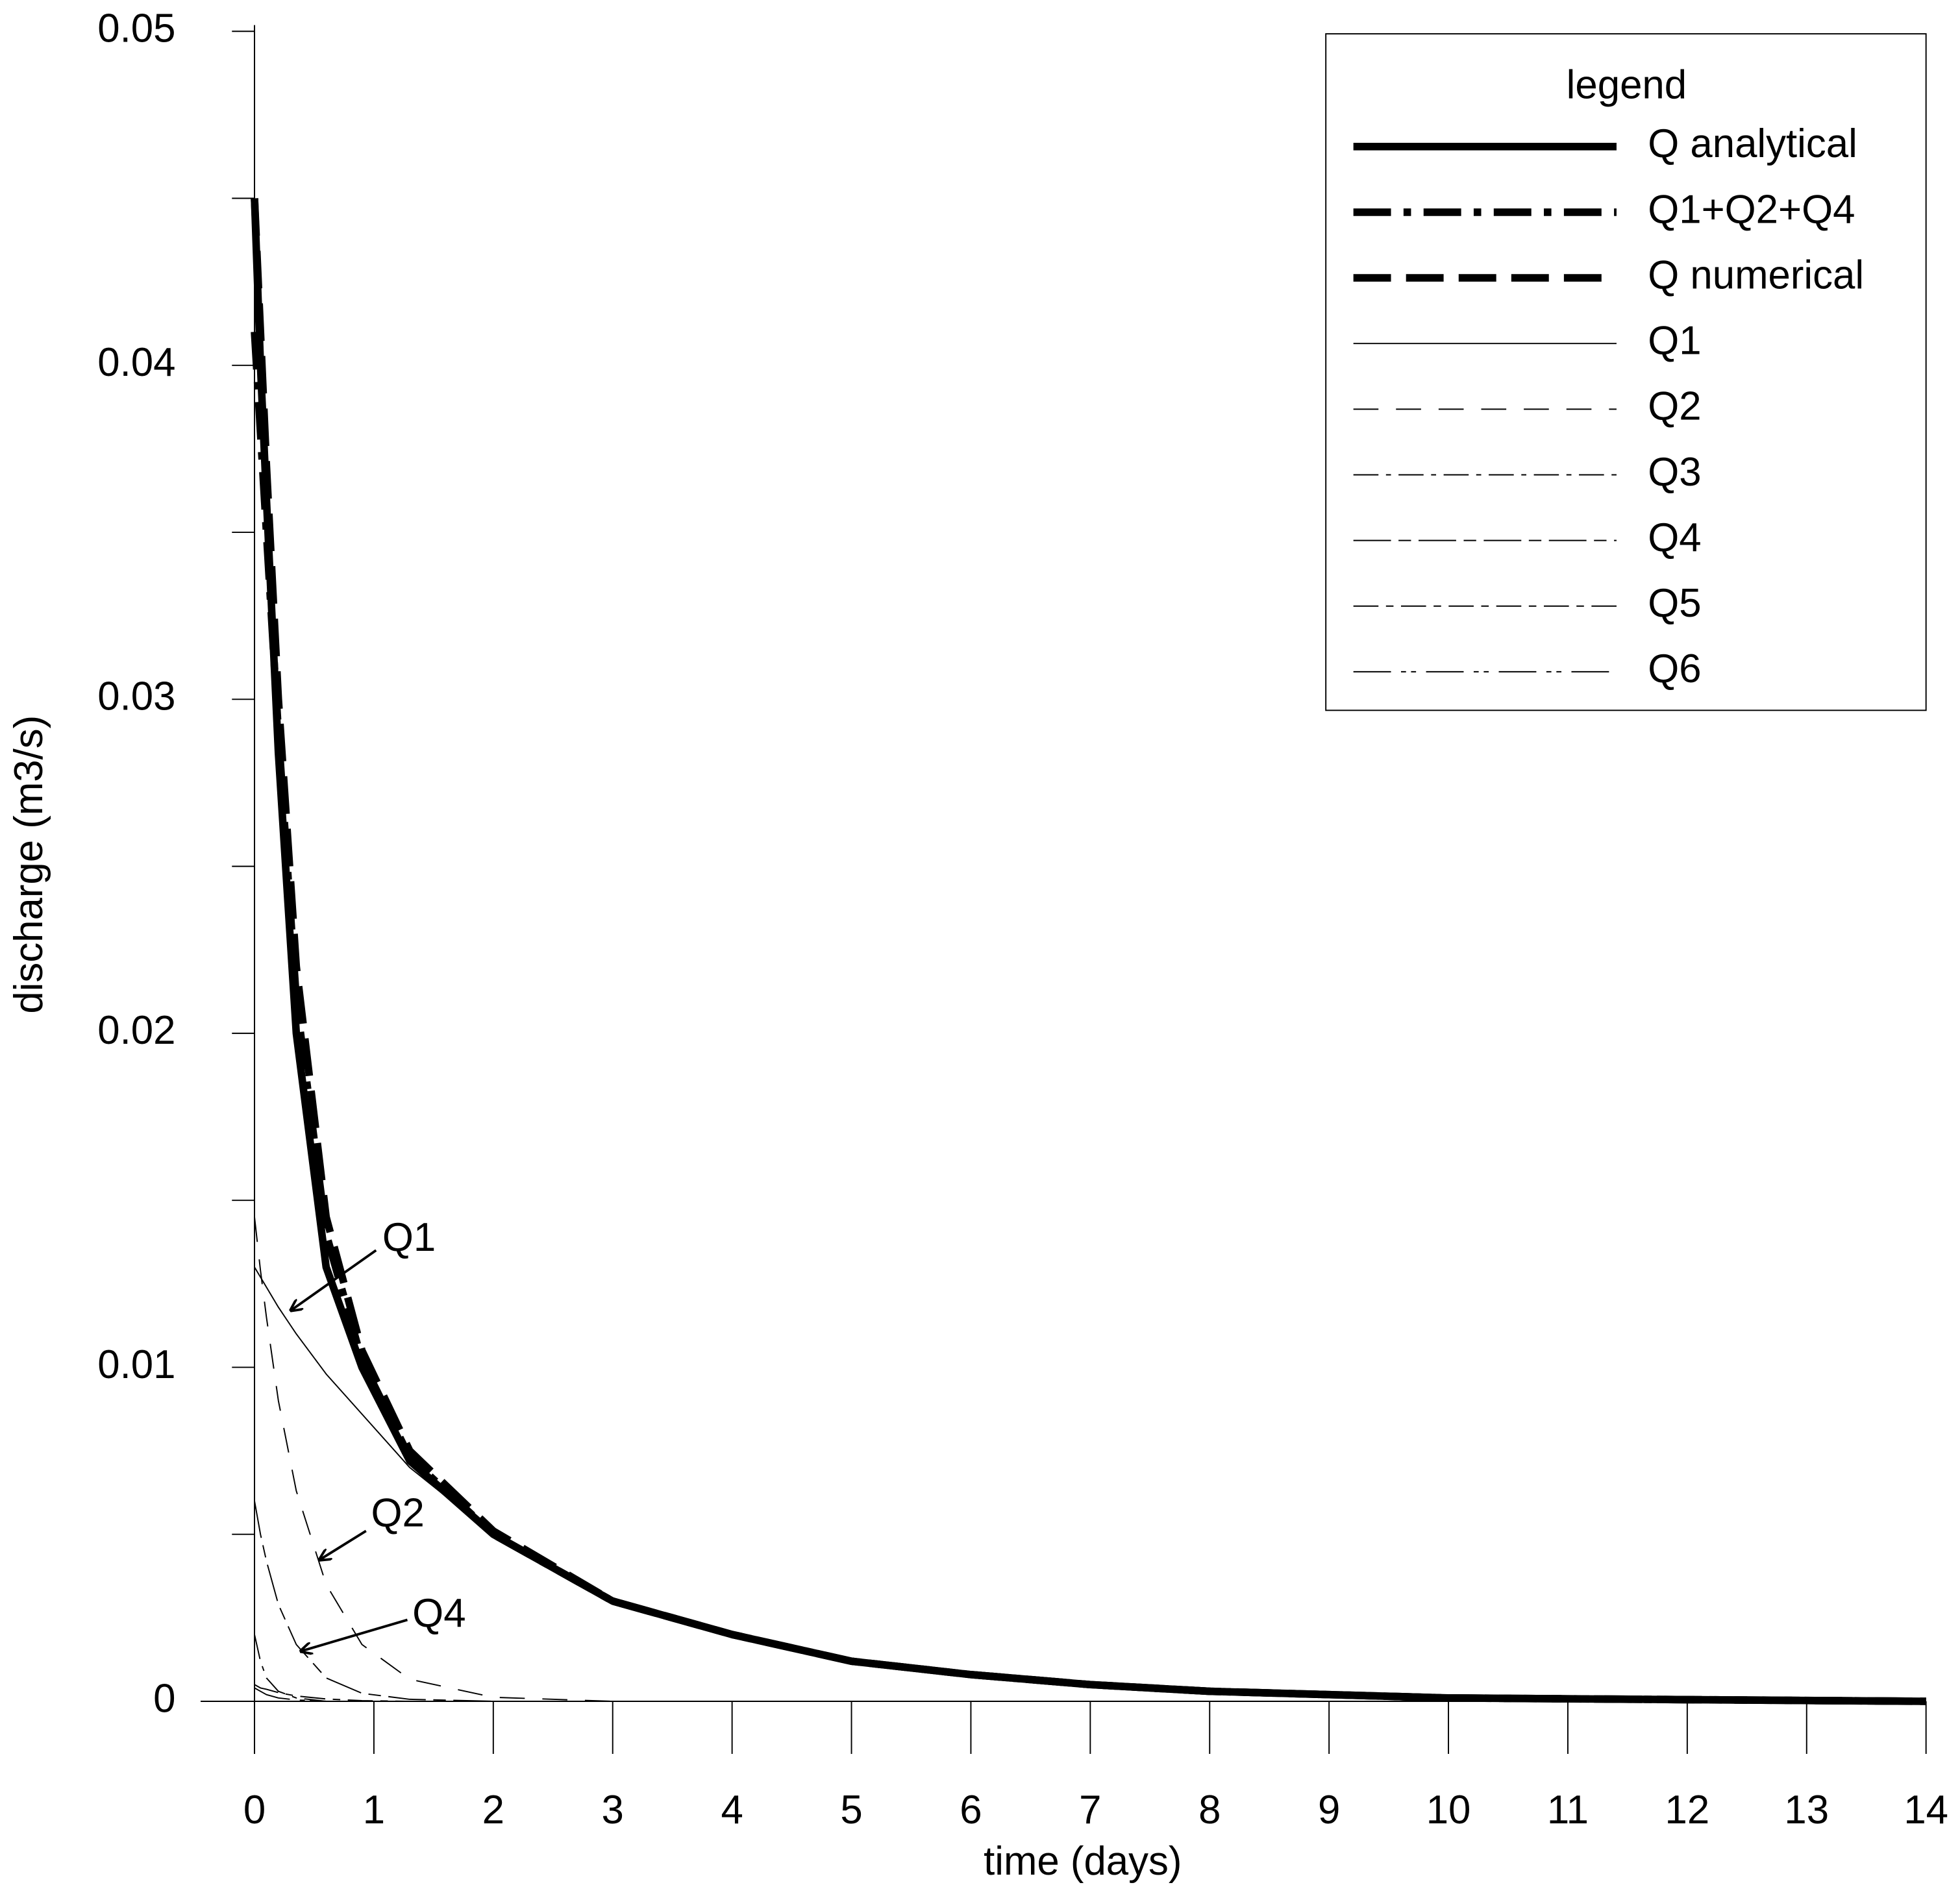 The width and height of the screenshot is (1960, 1898). What do you see at coordinates (438, 1613) in the screenshot?
I see `annotation: Q4` at bounding box center [438, 1613].